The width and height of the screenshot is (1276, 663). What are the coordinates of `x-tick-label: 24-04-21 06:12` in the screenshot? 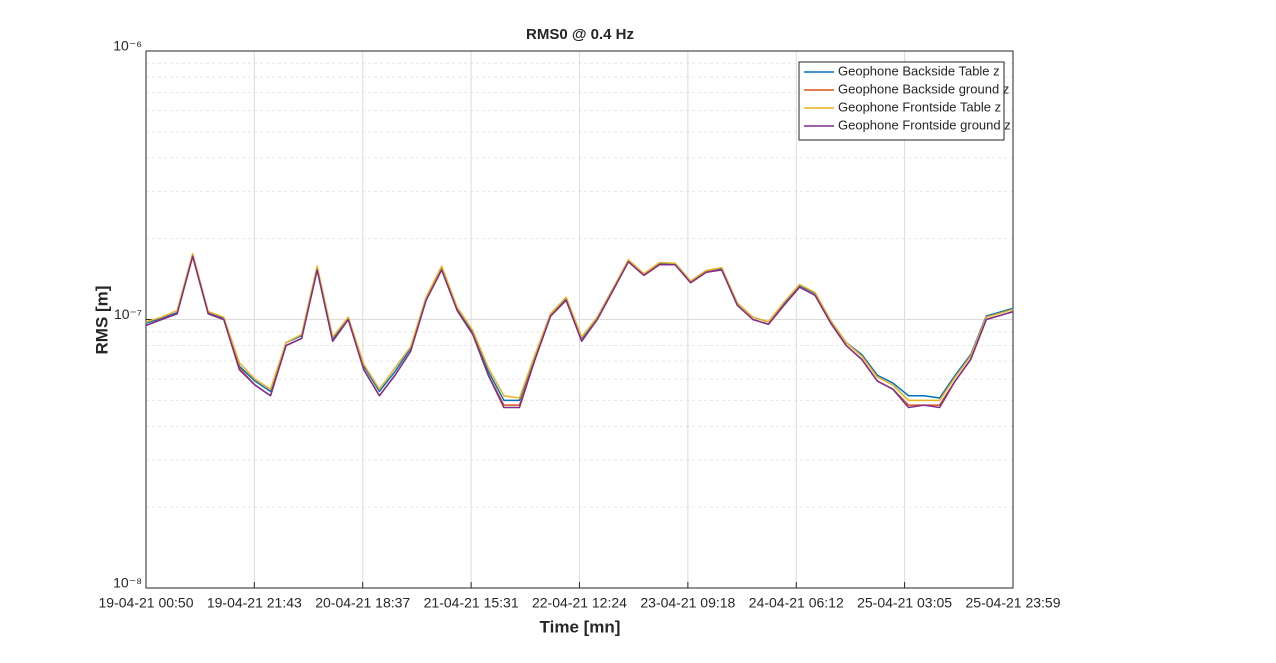 It's located at (796, 603).